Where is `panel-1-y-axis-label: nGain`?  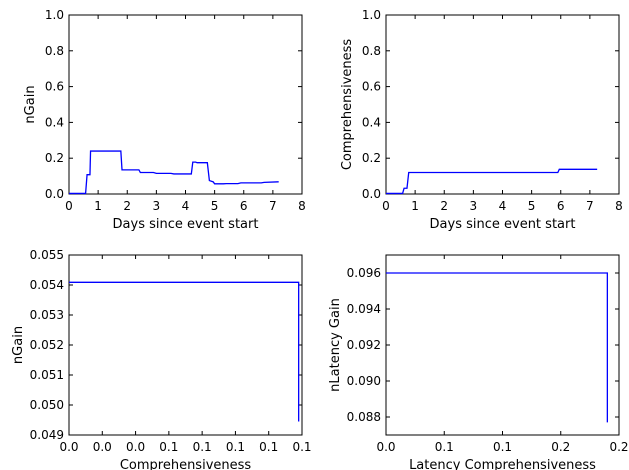 panel-1-y-axis-label: nGain is located at coordinates (30, 104).